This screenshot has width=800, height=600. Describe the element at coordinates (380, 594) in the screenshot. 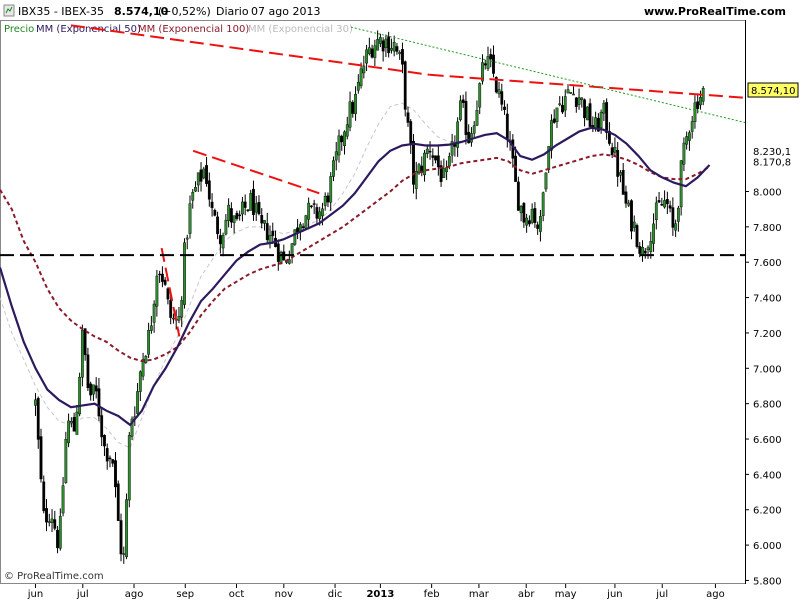

I see `x-tick-label: 2013` at that location.